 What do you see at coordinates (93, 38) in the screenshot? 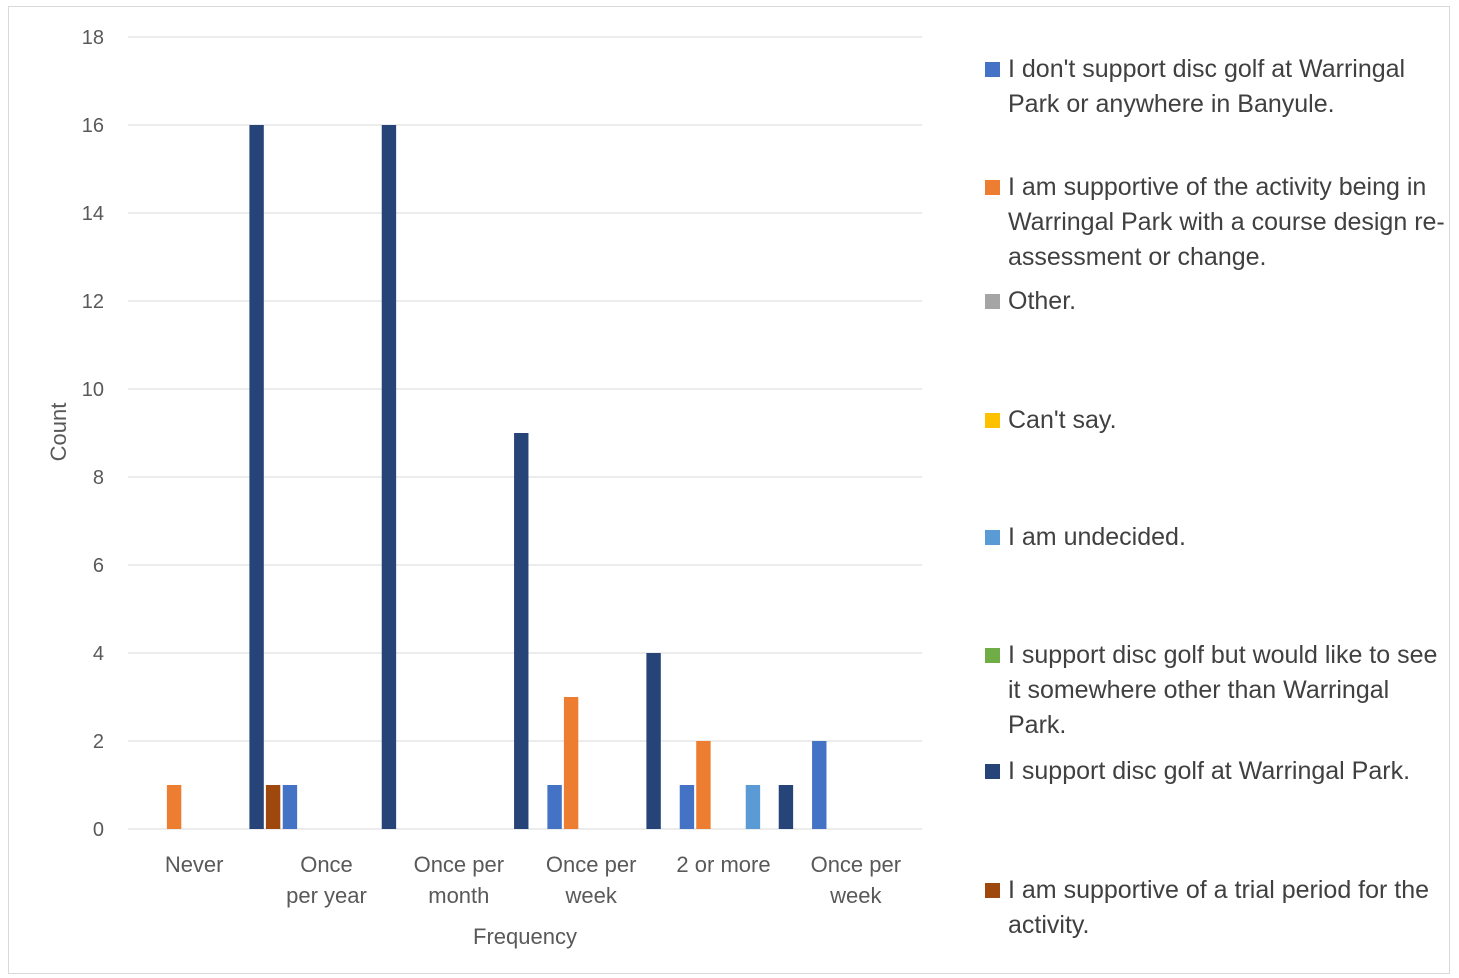
I see `y-tick-label: 18` at bounding box center [93, 38].